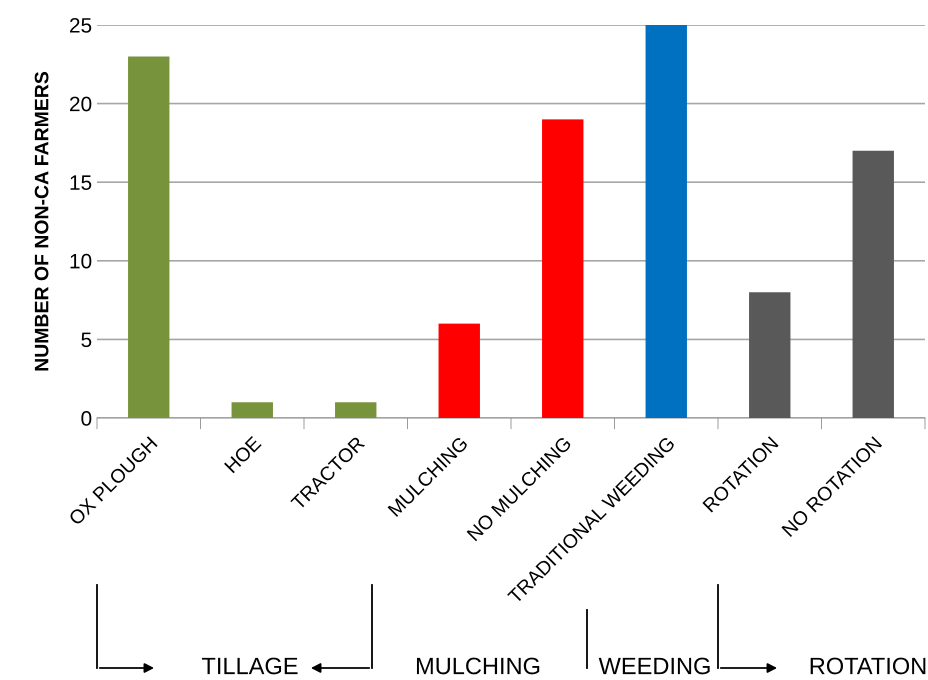 The width and height of the screenshot is (928, 680). What do you see at coordinates (868, 666) in the screenshot?
I see `text: ROTATION` at bounding box center [868, 666].